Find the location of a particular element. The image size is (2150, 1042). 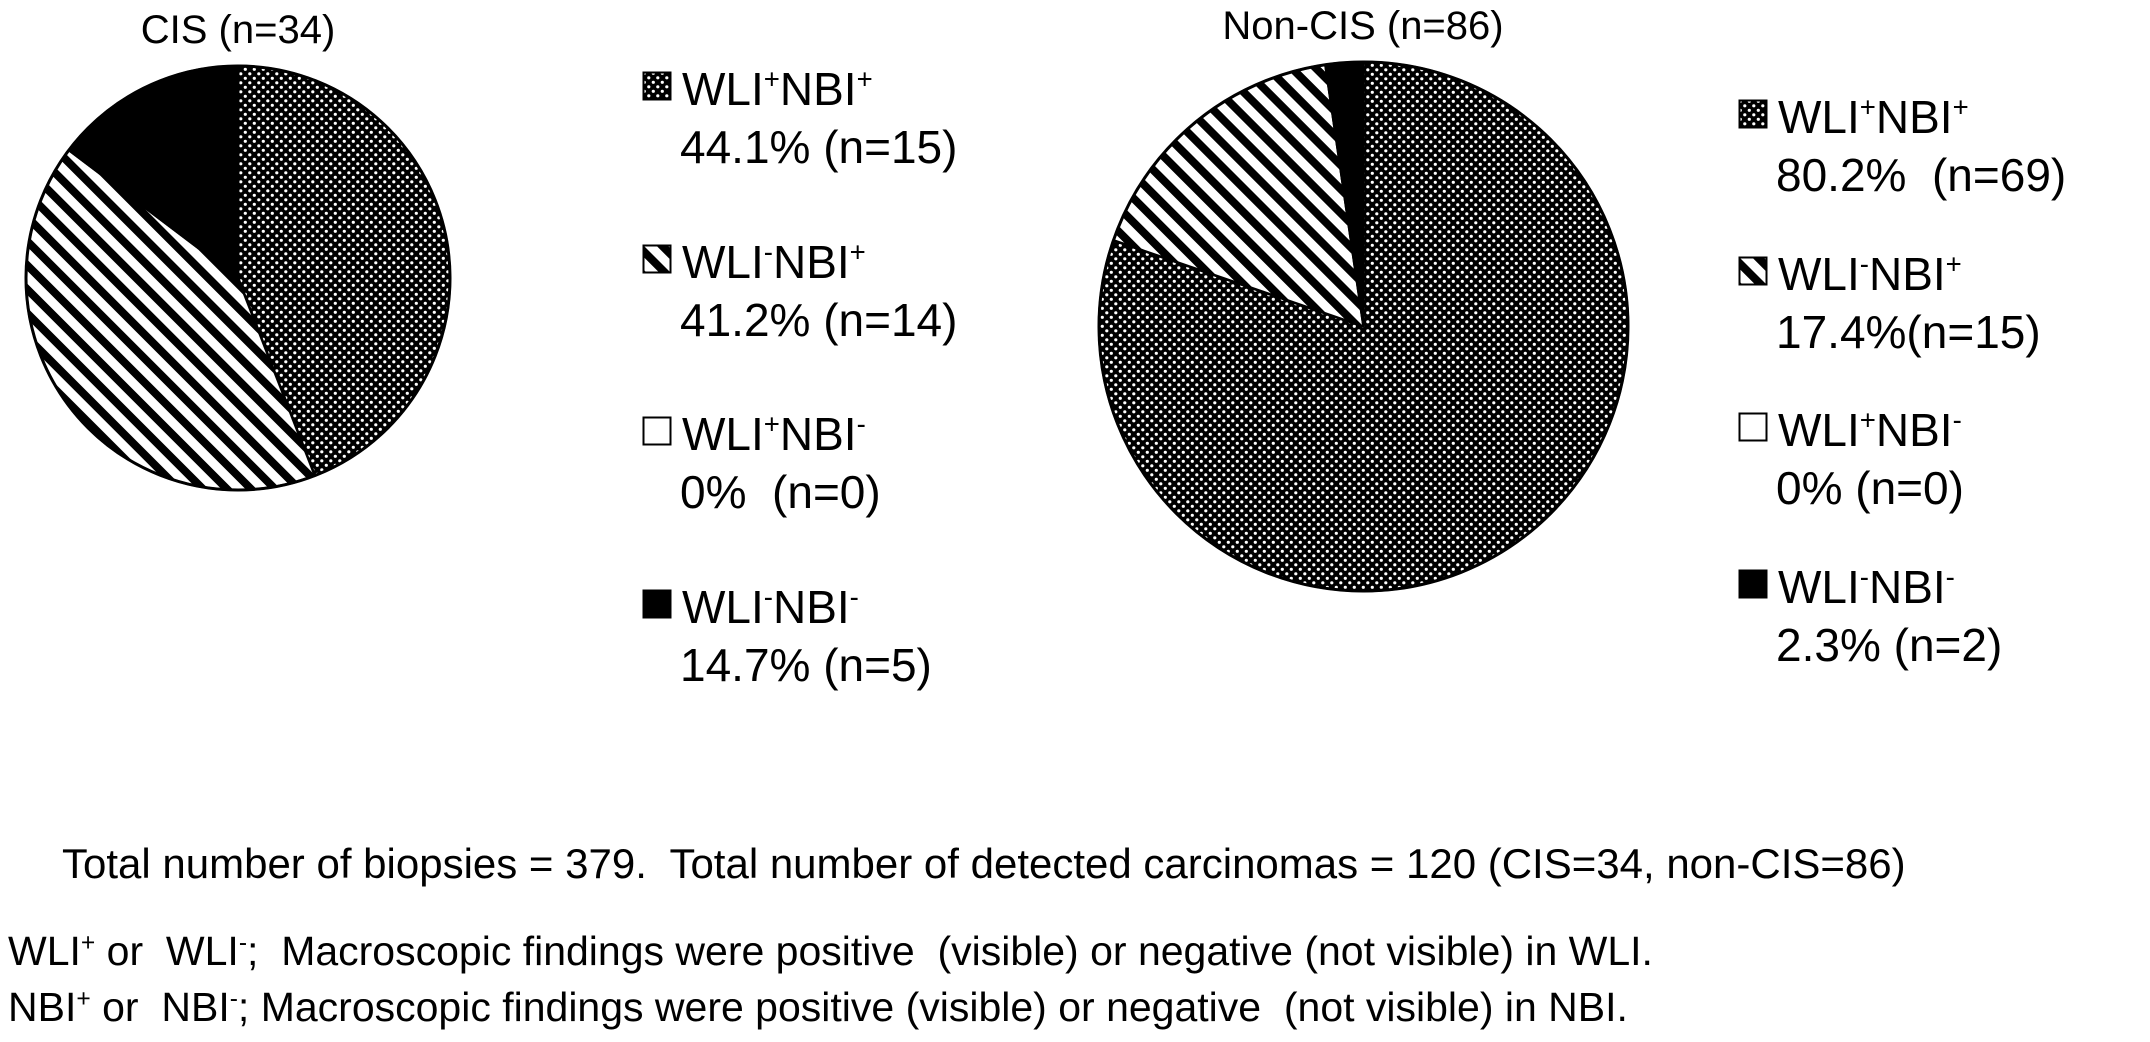

legend-value: 2.3% (n=2) is located at coordinates (1889, 644).